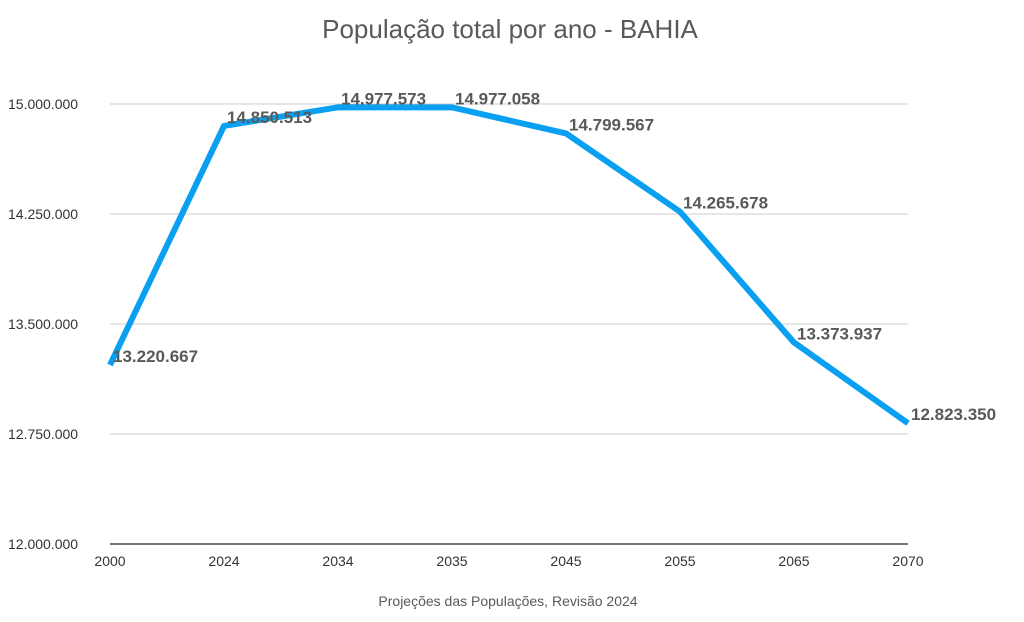 Image resolution: width=1024 pixels, height=622 pixels. Describe the element at coordinates (43, 104) in the screenshot. I see `y-tick-label: 15.000.000` at that location.